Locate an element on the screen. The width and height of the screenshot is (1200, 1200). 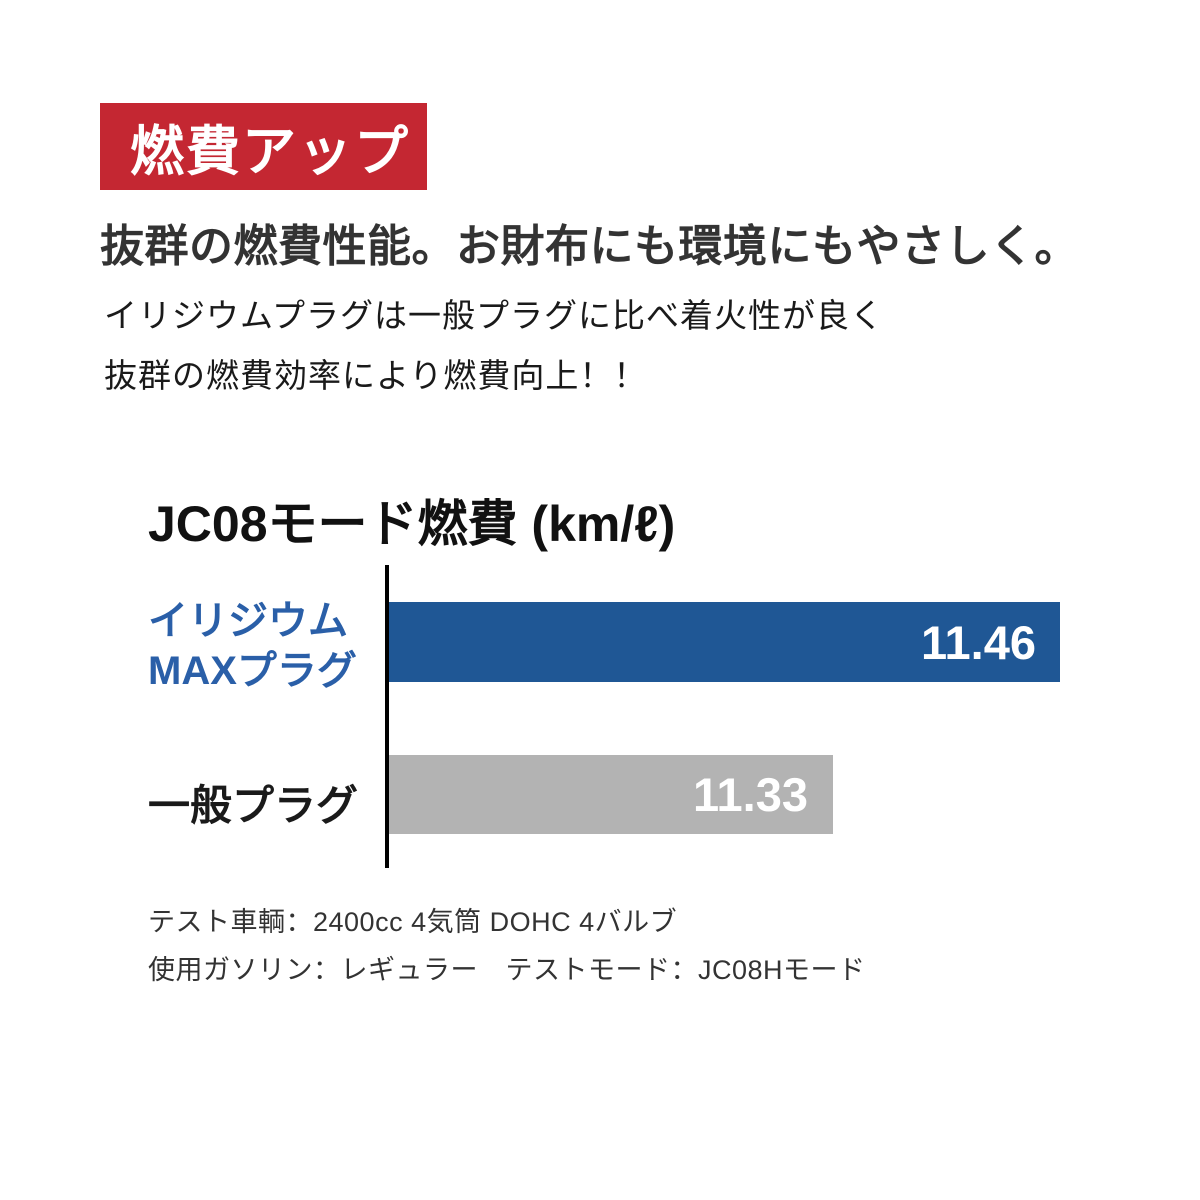
headline: 抜群の燃費性能。お財布にも環境にもやさしく。 is located at coordinates (589, 246).